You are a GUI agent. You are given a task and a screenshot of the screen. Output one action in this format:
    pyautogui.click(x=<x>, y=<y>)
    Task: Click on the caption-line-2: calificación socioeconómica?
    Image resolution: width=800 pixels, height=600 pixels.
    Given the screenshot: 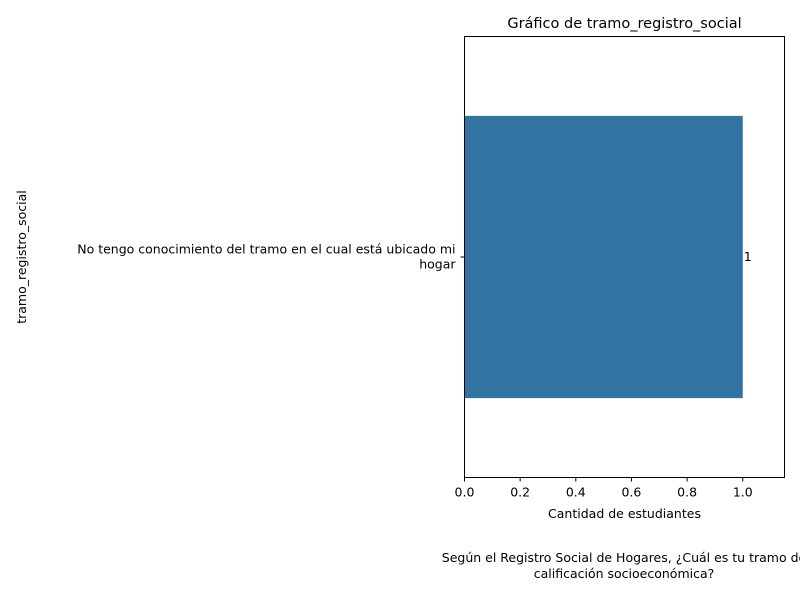 What is the action you would take?
    pyautogui.click(x=624, y=573)
    